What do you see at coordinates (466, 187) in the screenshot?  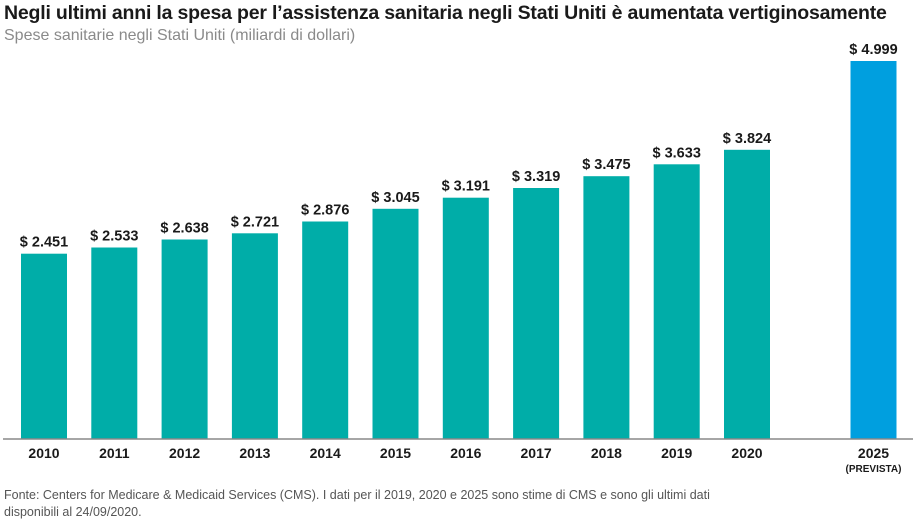 I see `value-label-2016: $ 3.191` at bounding box center [466, 187].